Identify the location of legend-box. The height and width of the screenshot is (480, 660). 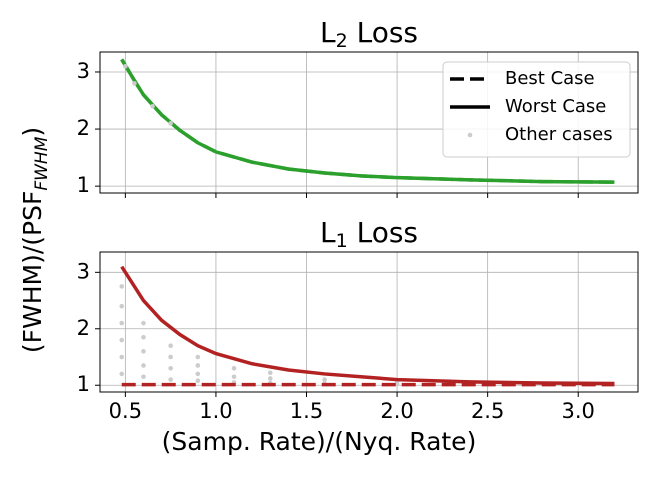
(536, 109).